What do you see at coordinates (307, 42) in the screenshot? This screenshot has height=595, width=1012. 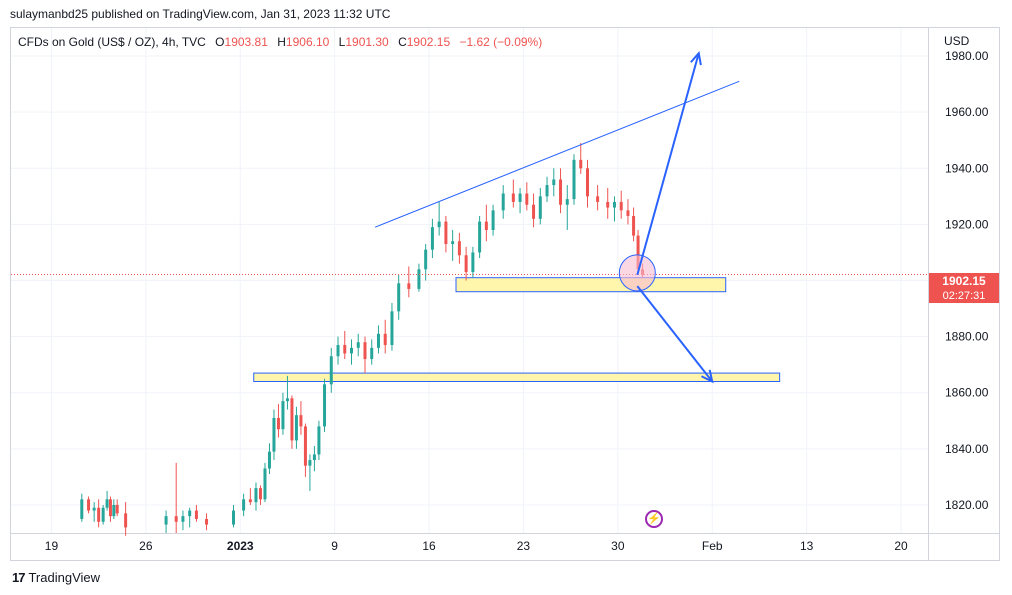 I see `legend-high: 1906.10` at bounding box center [307, 42].